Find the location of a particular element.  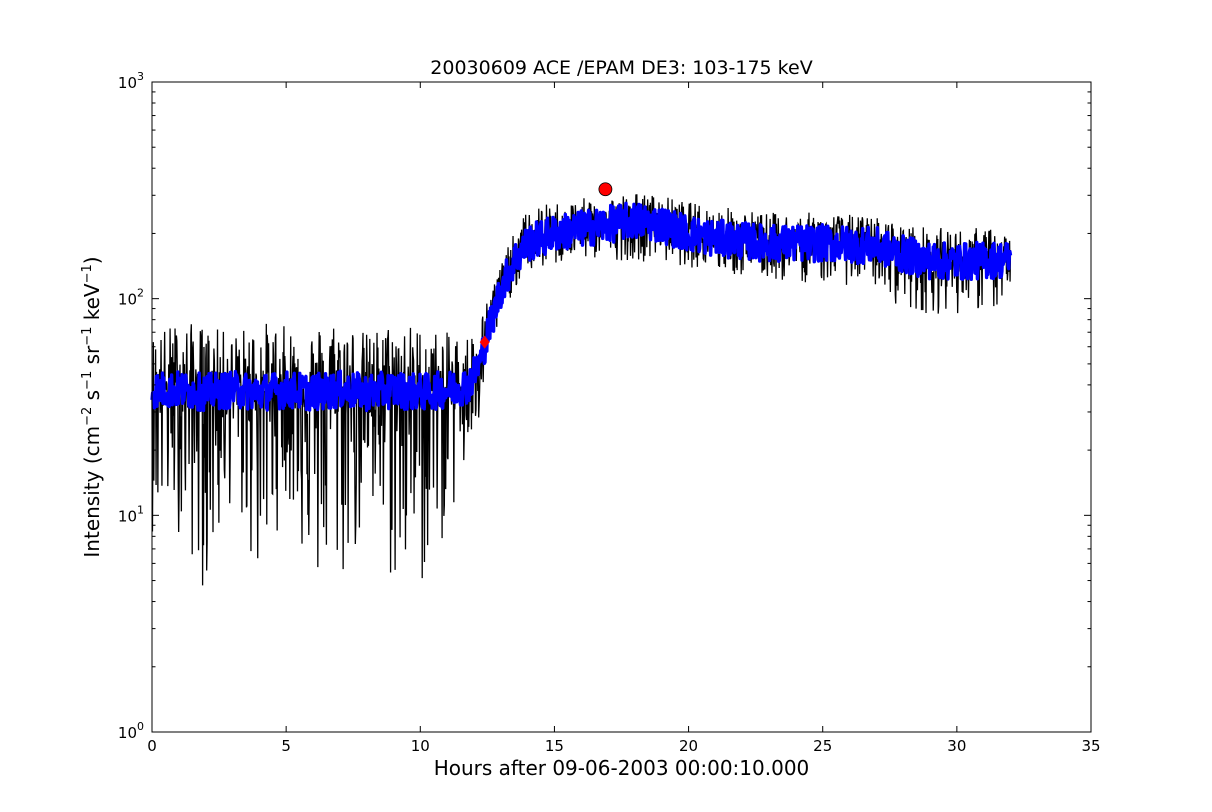

x-tick-label: 5 is located at coordinates (286, 746).